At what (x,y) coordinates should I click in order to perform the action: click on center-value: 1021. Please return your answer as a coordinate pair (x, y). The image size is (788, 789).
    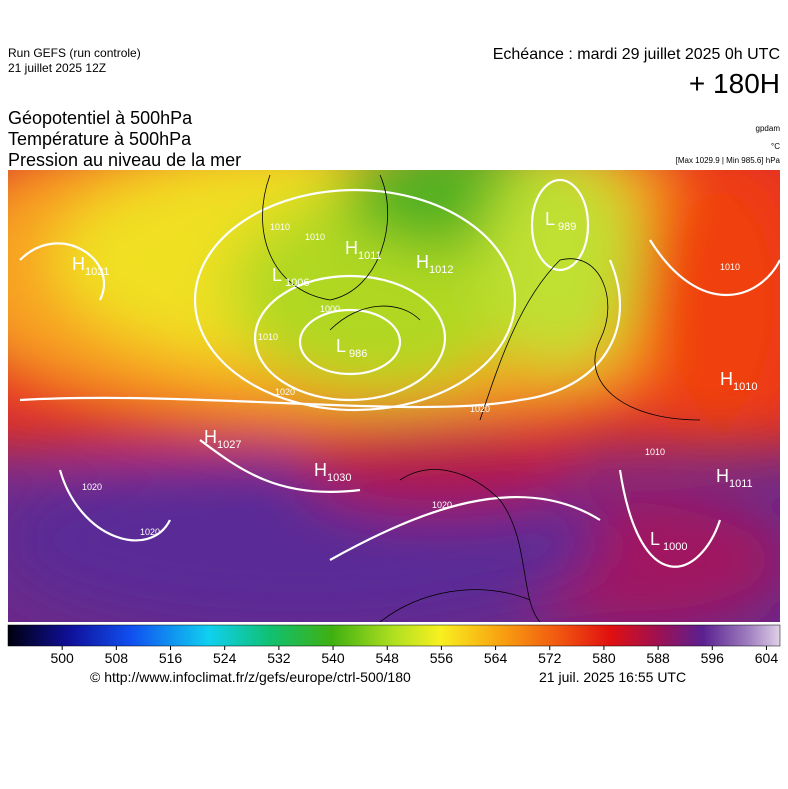
    Looking at the image, I should click on (97, 272).